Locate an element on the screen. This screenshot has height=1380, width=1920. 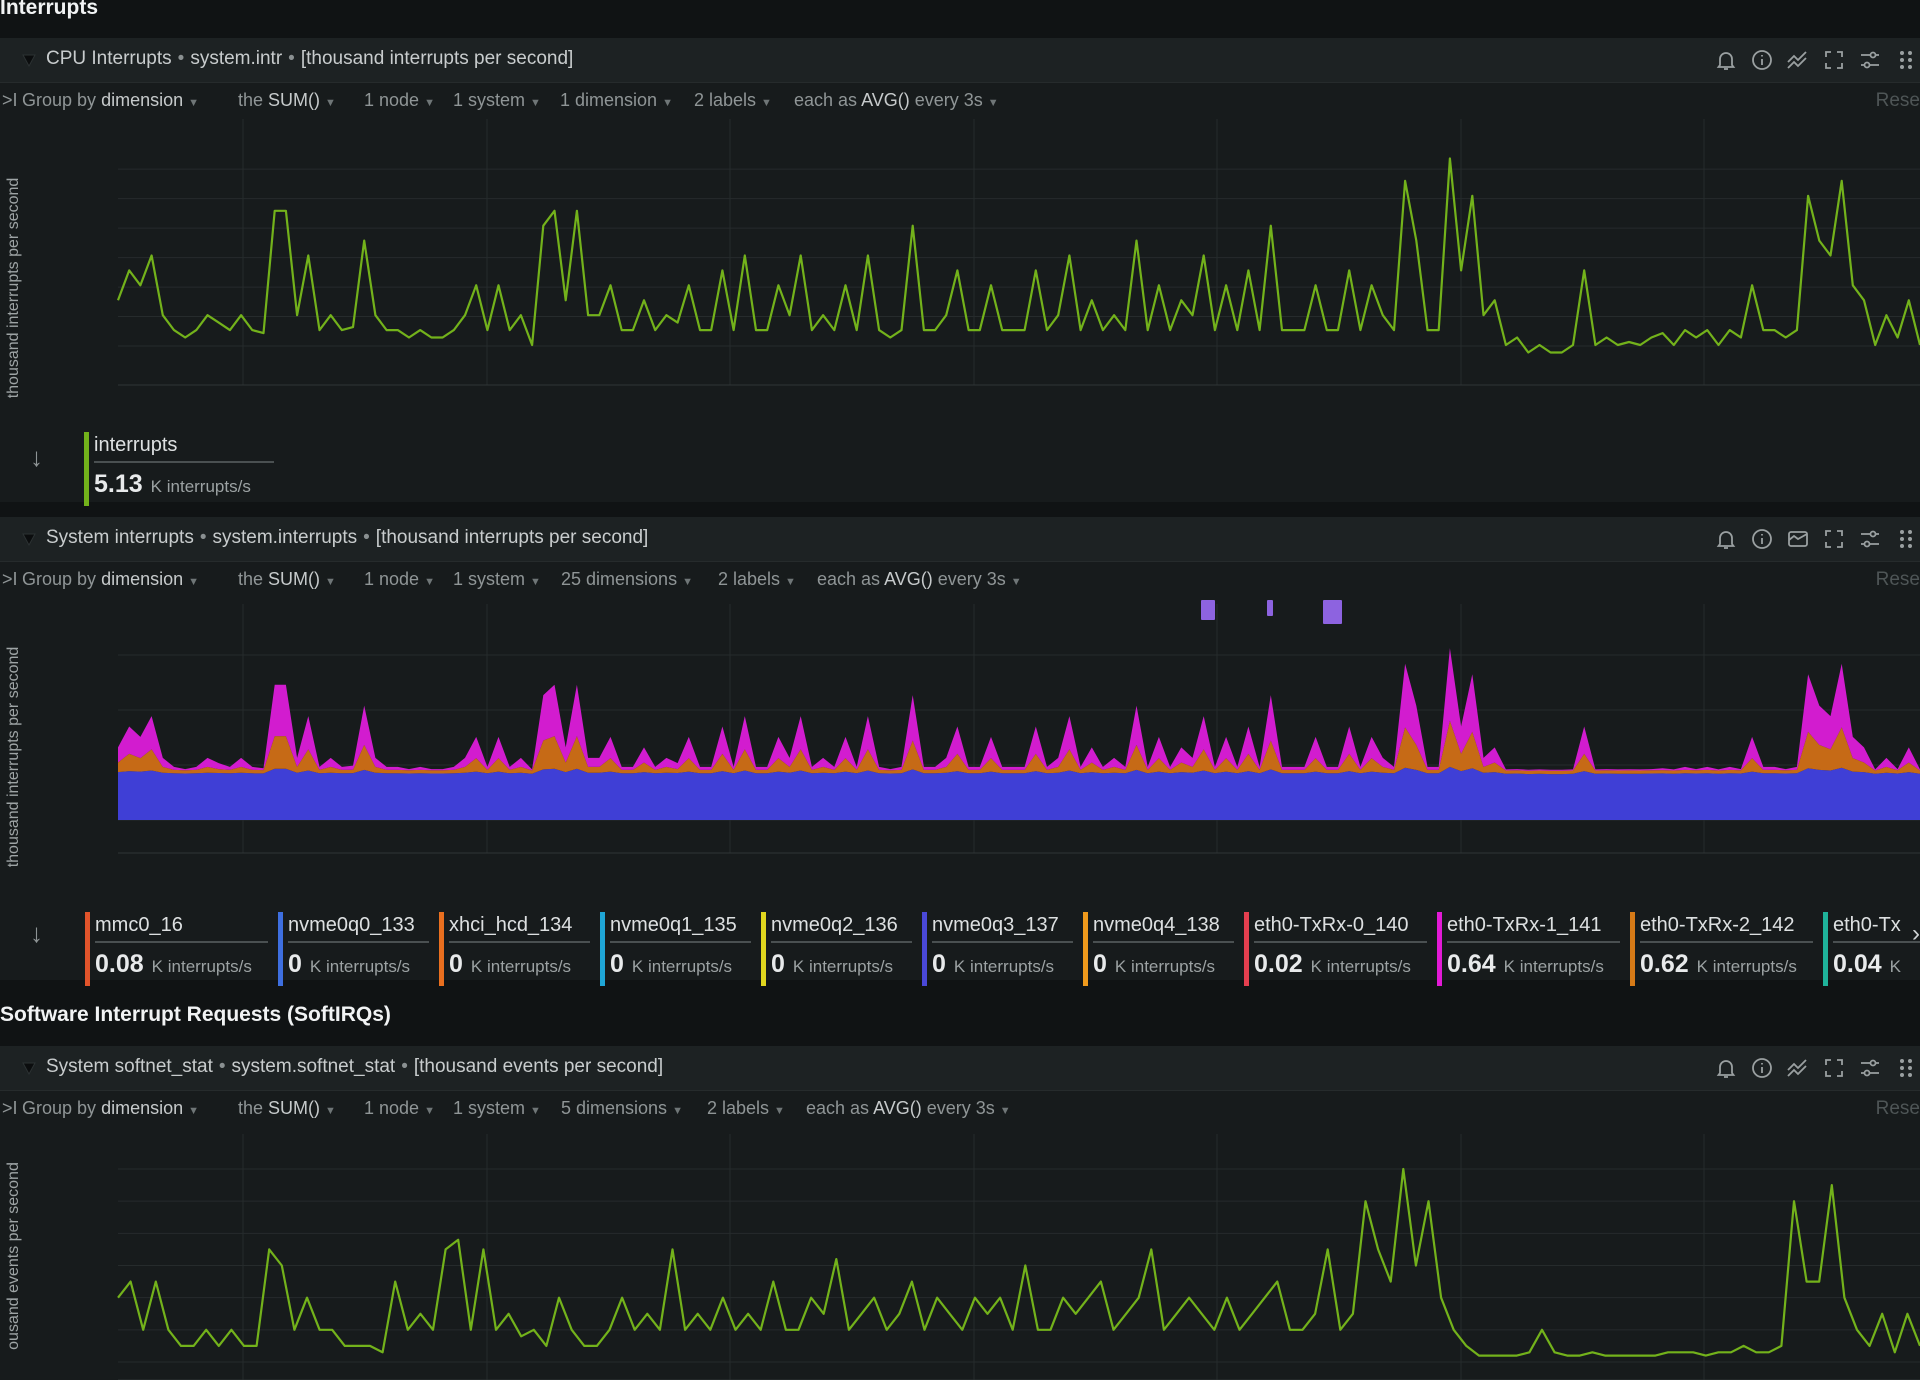
legend-item: interrupts 5.13 K interrupts/s is located at coordinates (181, 469).